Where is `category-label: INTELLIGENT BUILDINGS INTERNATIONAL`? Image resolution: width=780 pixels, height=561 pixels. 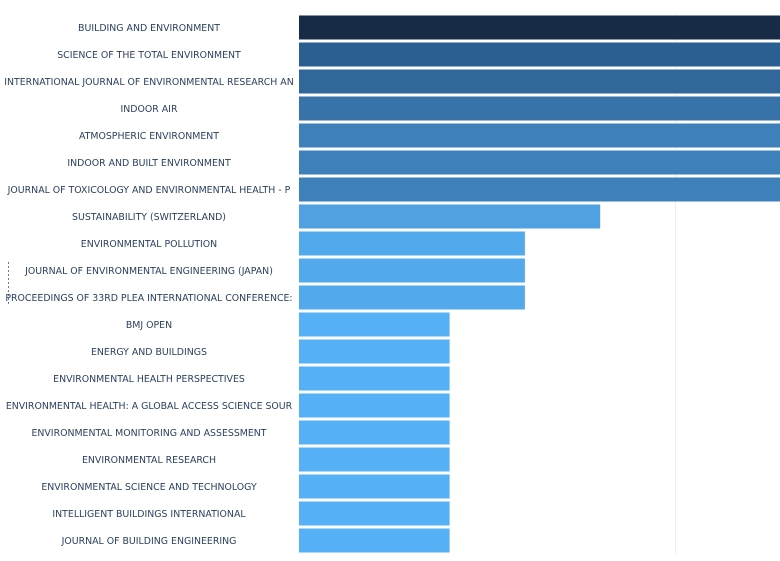
category-label: INTELLIGENT BUILDINGS INTERNATIONAL is located at coordinates (149, 514).